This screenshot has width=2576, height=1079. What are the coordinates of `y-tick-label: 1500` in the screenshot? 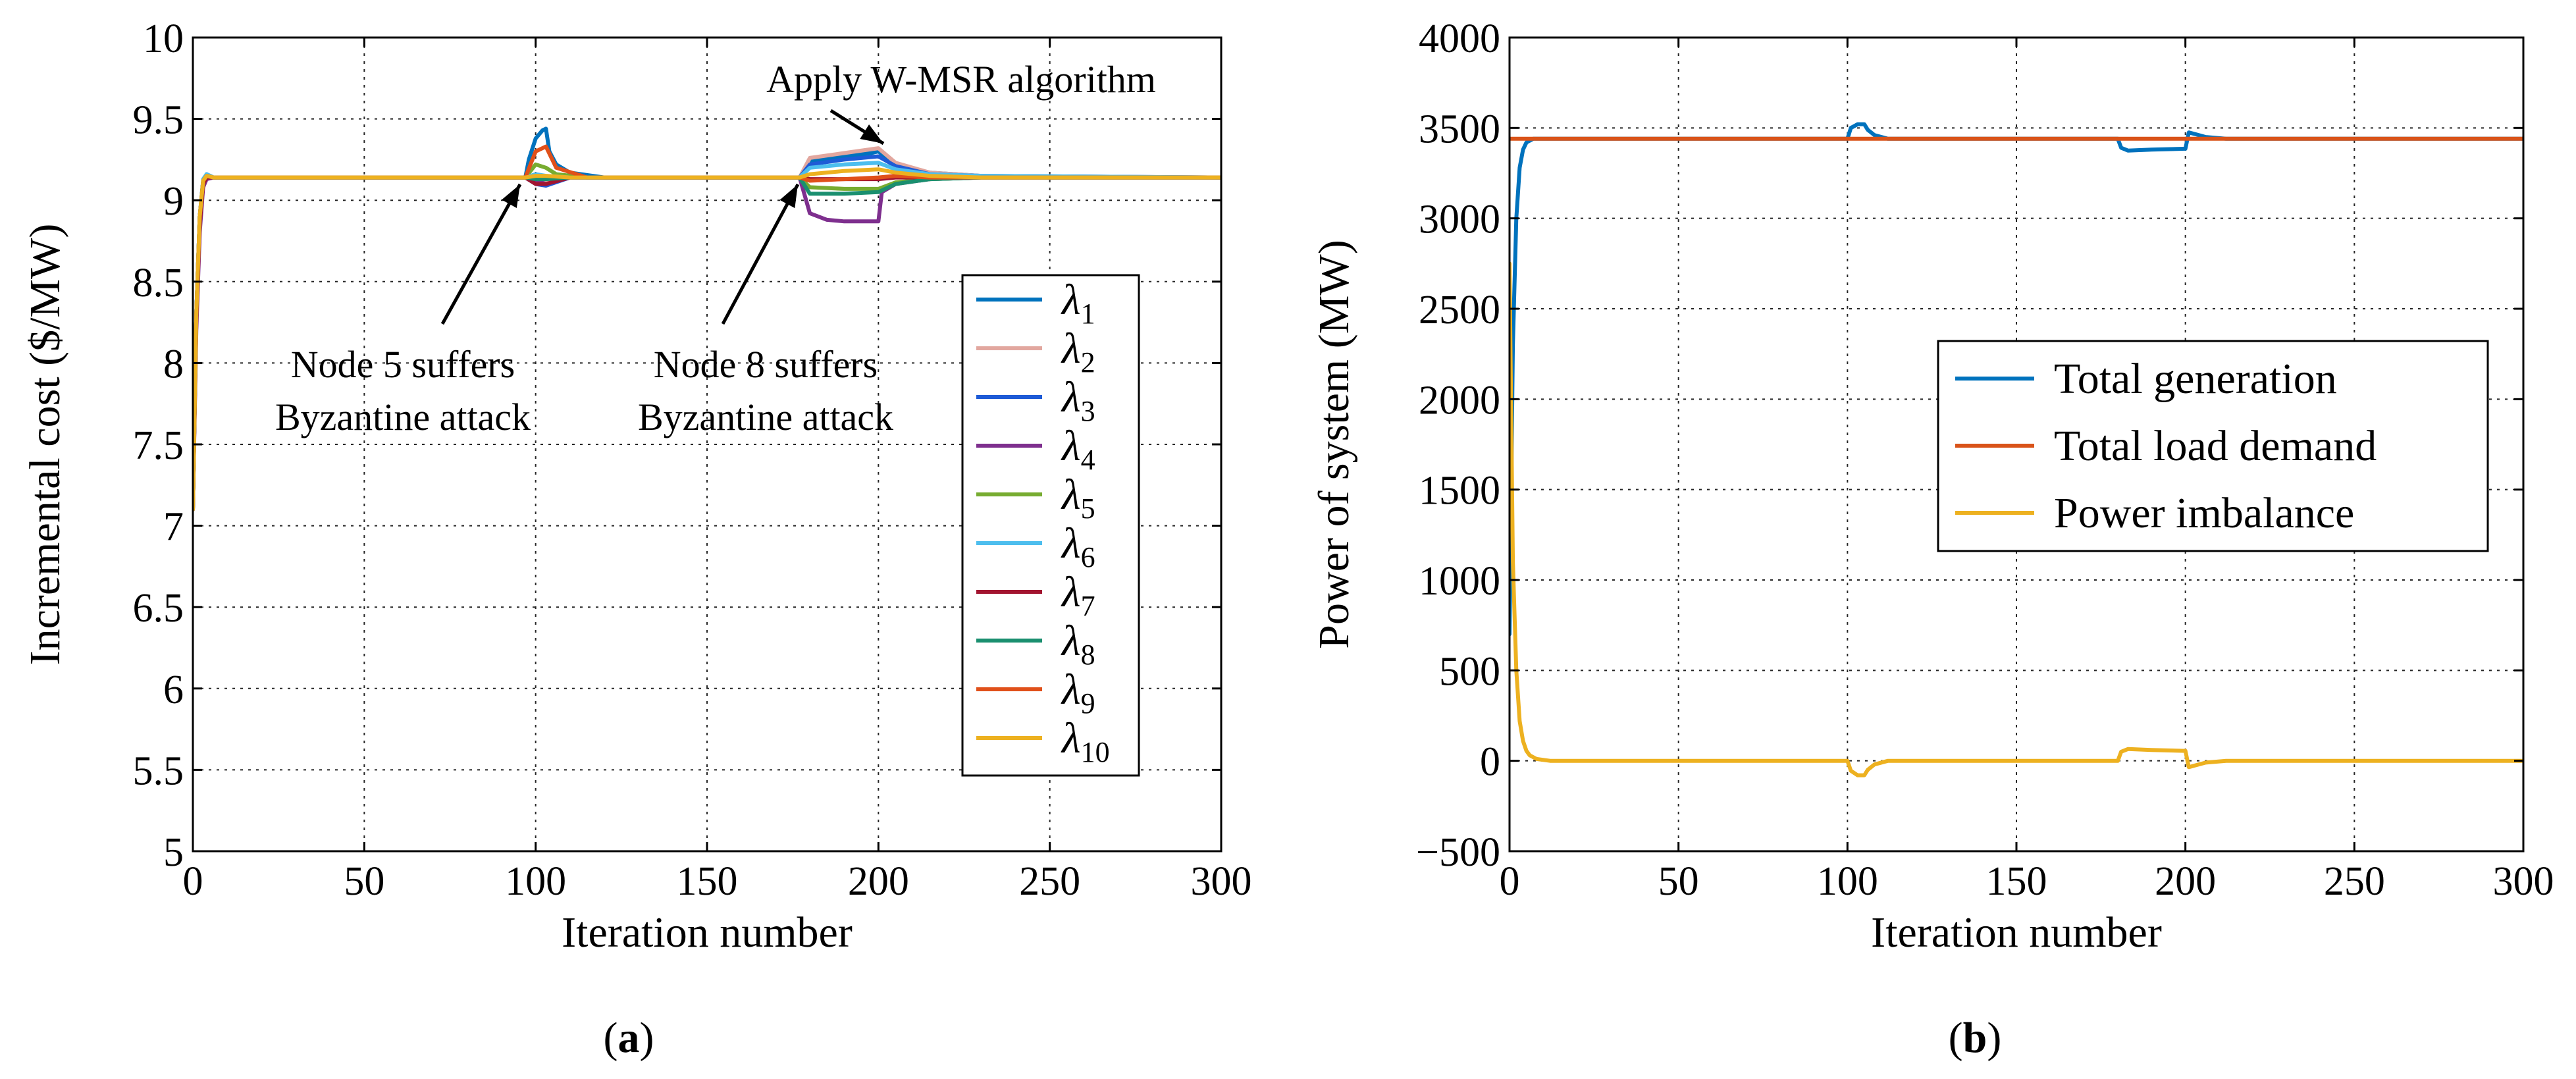 It's located at (1459, 491).